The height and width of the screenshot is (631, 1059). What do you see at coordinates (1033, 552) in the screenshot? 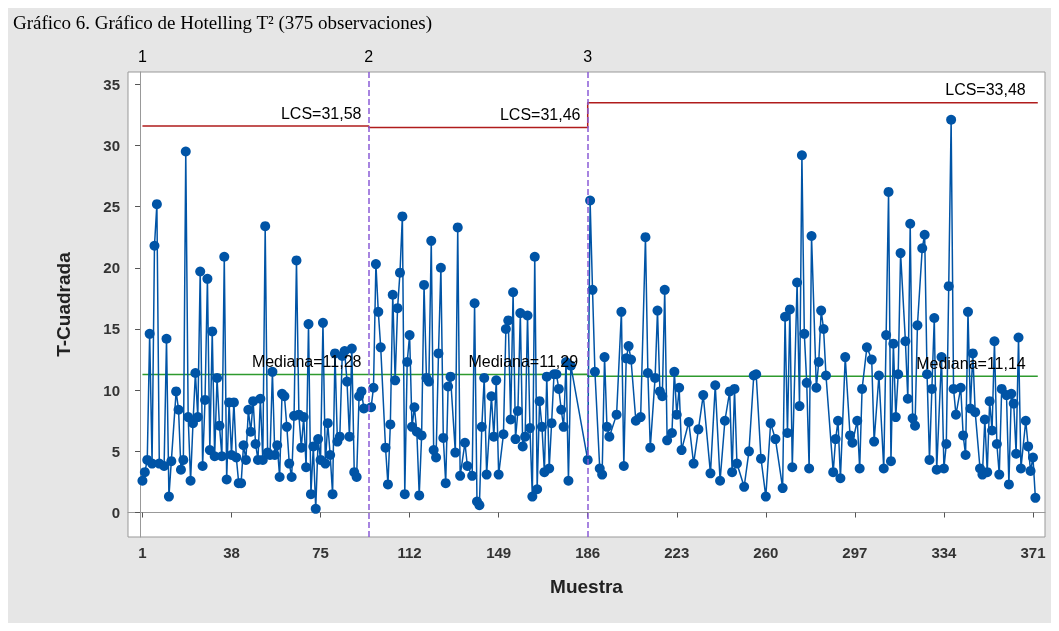
I see `x-tick-label: 371` at bounding box center [1033, 552].